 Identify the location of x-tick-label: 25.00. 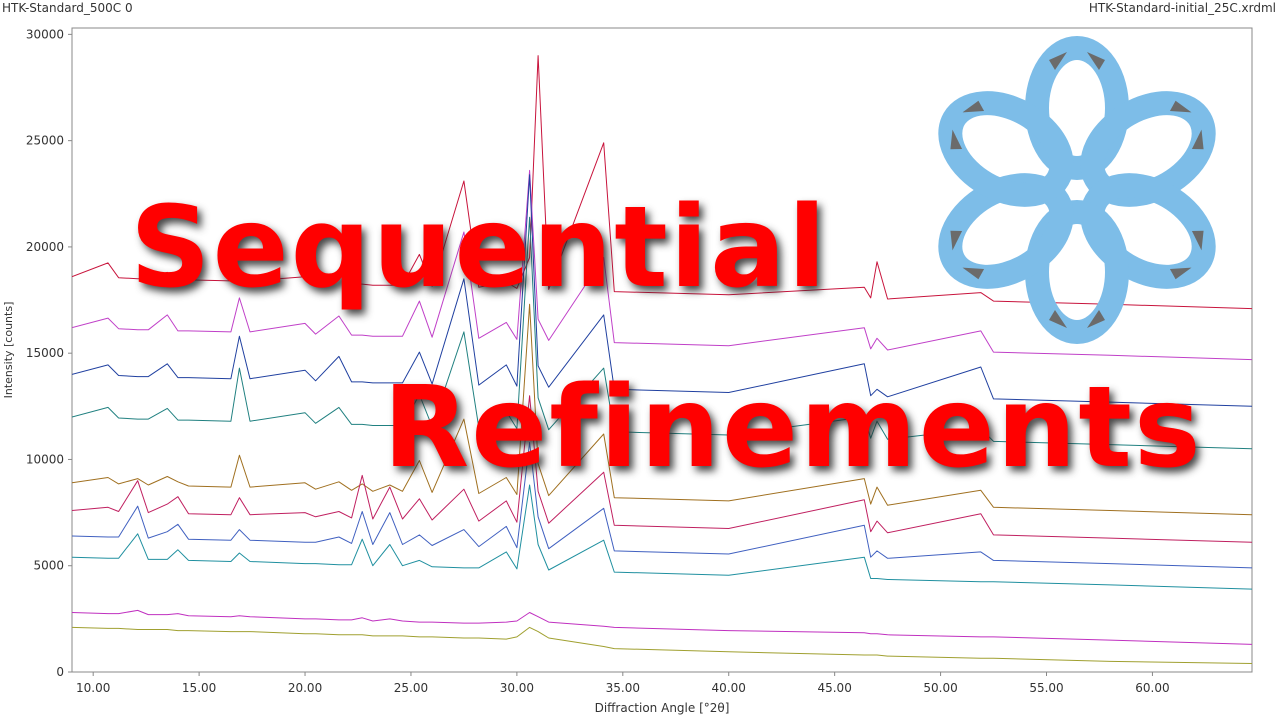
(411, 688).